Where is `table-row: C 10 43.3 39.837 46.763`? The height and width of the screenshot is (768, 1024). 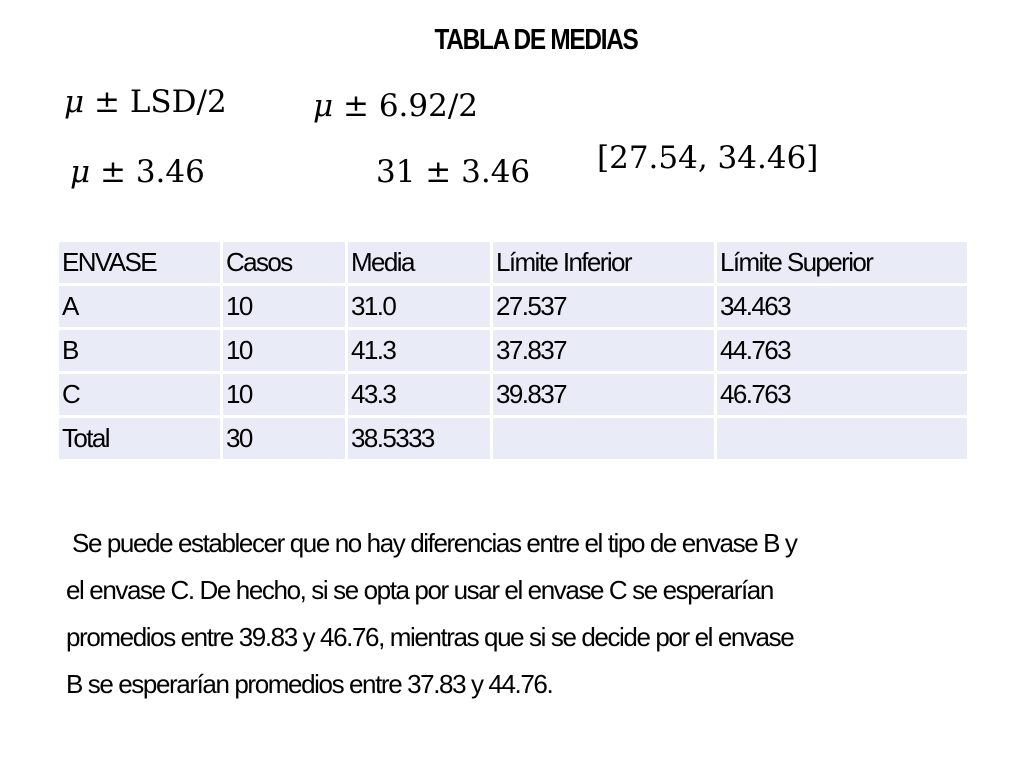 table-row: C 10 43.3 39.837 46.763 is located at coordinates (513, 394).